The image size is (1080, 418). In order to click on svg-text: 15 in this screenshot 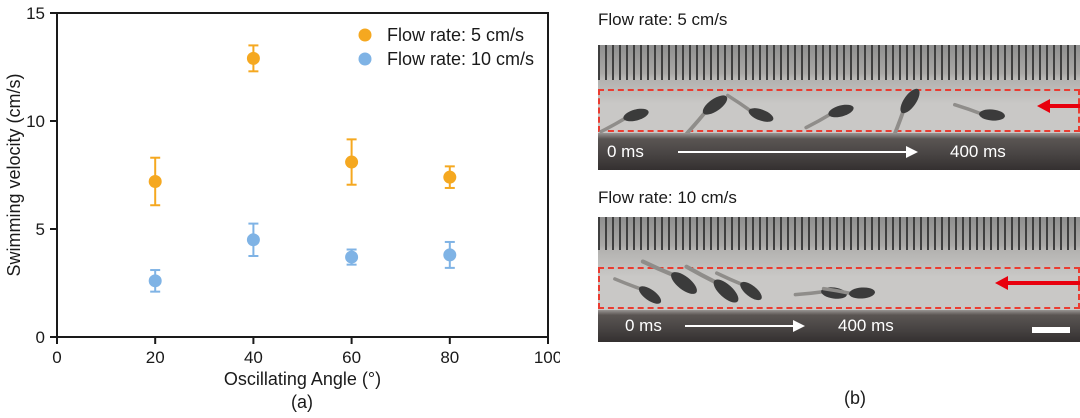, I will do `click(35, 13)`.